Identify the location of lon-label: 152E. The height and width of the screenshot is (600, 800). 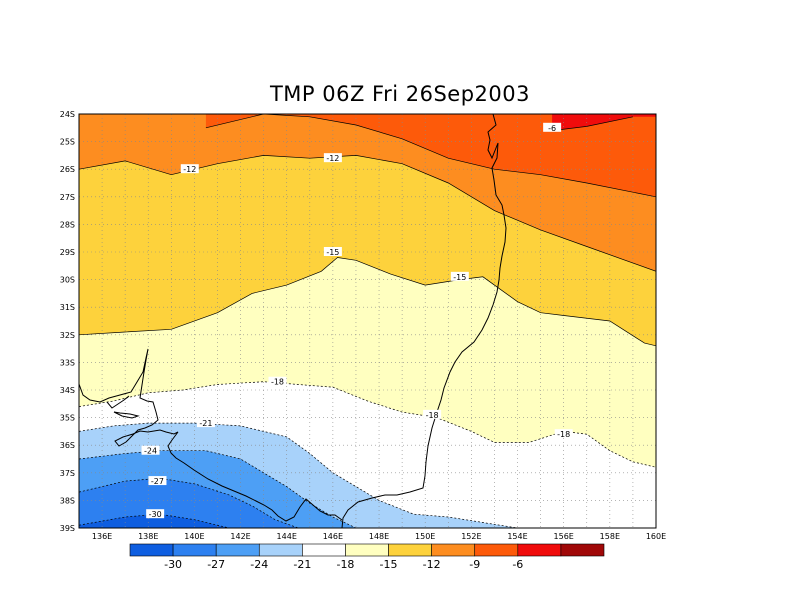
(471, 536).